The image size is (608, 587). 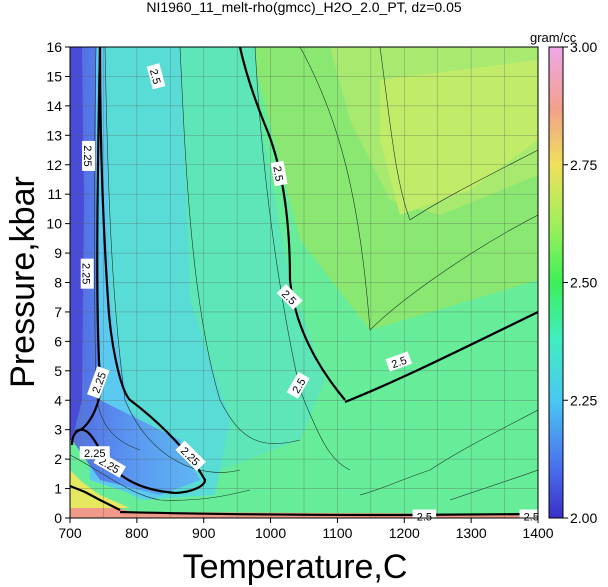 What do you see at coordinates (553, 37) in the screenshot?
I see `colorbar-unit: gram/cc` at bounding box center [553, 37].